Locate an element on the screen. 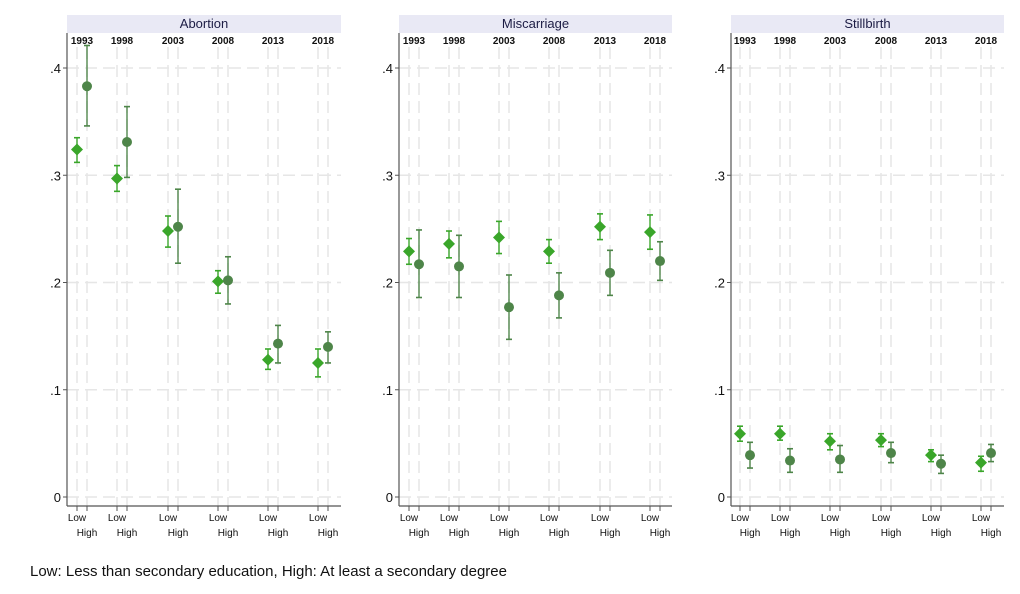 Image resolution: width=1020 pixels, height=594 pixels. panel-title: Miscarriage is located at coordinates (535, 23).